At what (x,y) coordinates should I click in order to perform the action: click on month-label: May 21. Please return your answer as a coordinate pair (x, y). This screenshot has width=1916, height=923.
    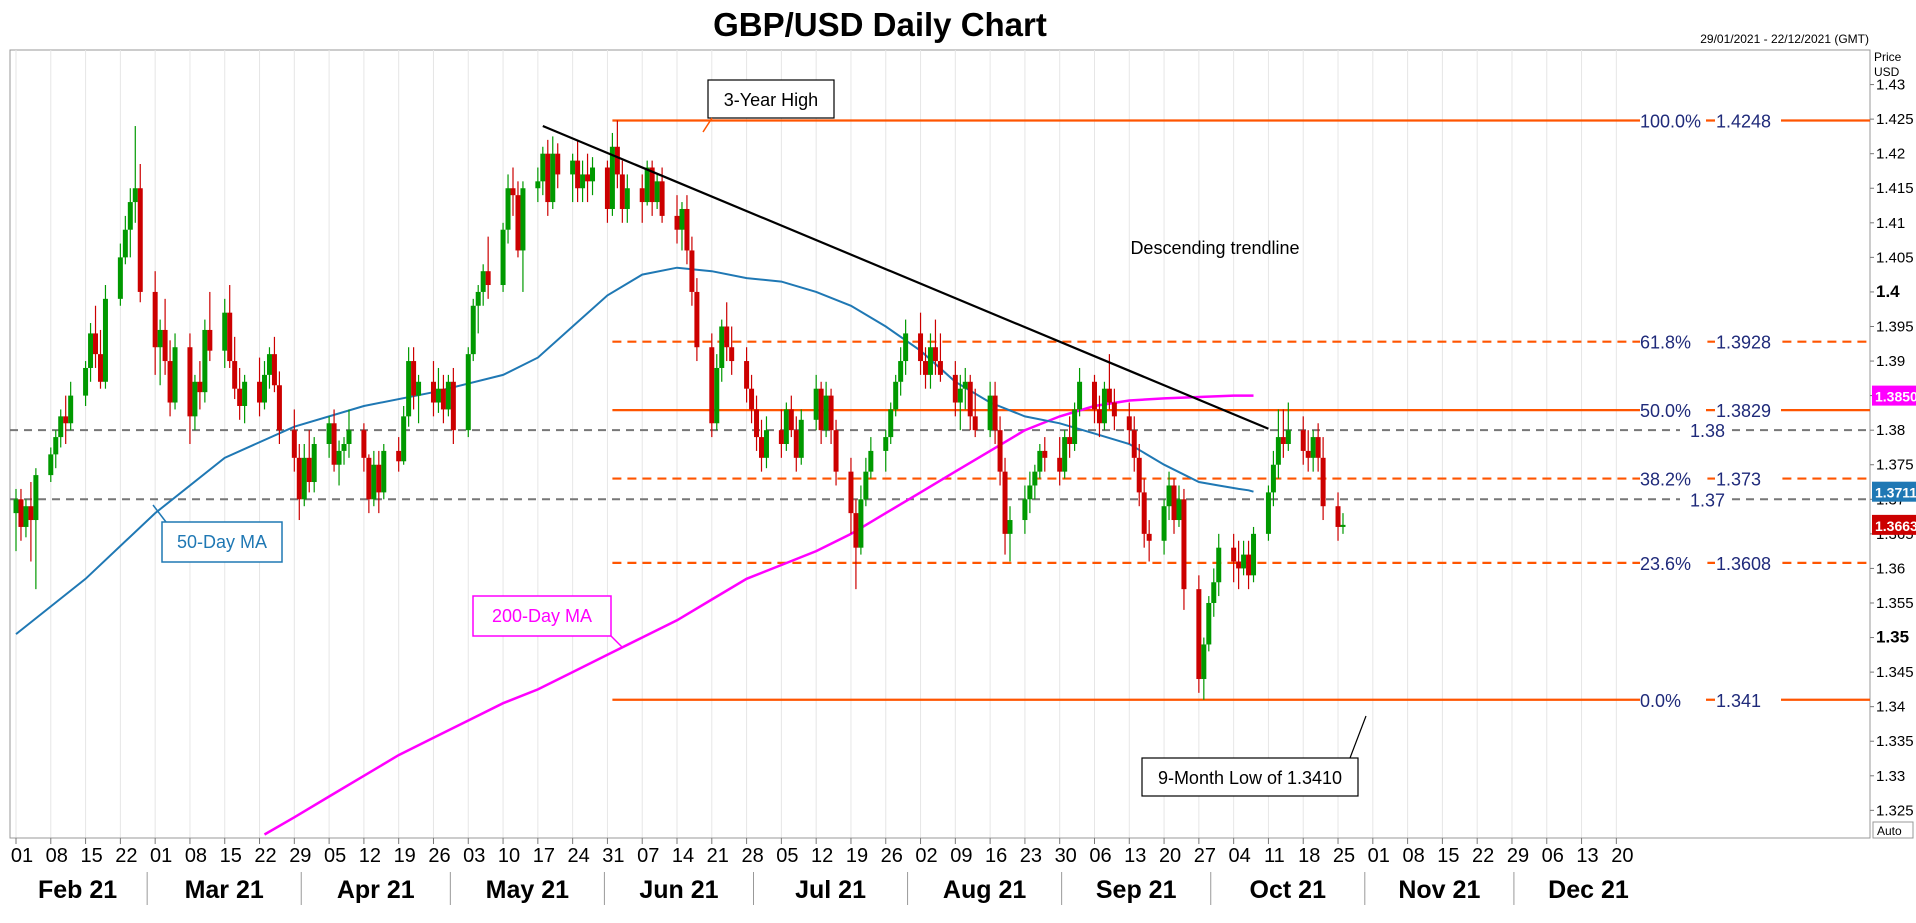
    Looking at the image, I should click on (527, 890).